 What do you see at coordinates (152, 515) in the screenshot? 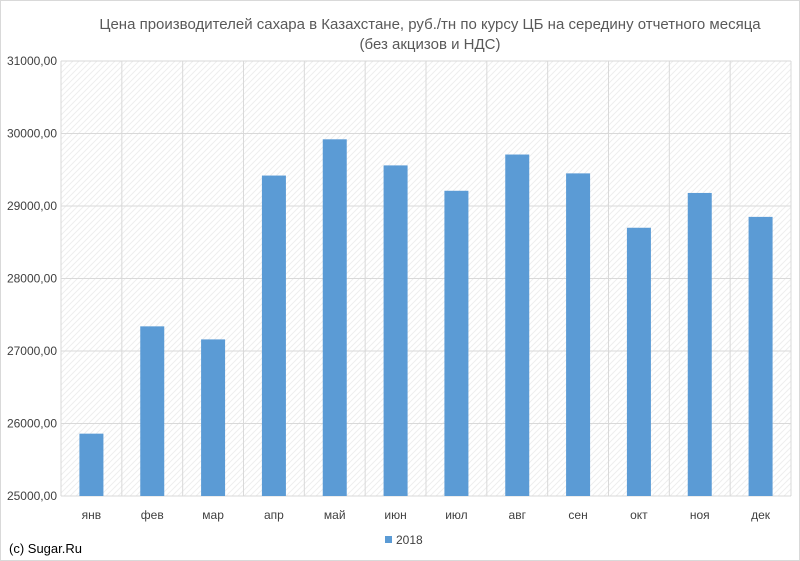
I see `x-tick-label: фев` at bounding box center [152, 515].